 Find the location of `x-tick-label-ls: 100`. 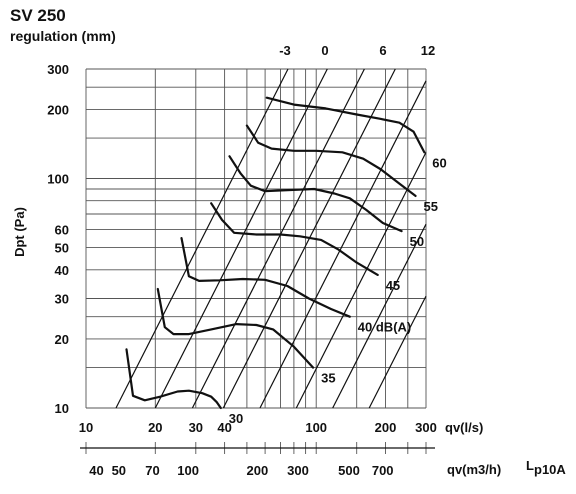

x-tick-label-ls: 100 is located at coordinates (316, 427).